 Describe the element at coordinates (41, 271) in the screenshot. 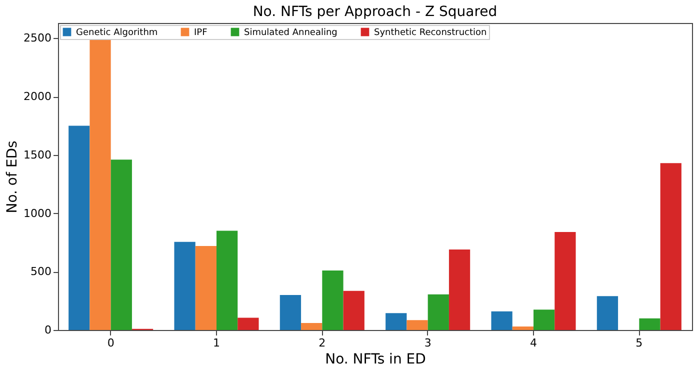

I see `y-tick-label: 500` at that location.